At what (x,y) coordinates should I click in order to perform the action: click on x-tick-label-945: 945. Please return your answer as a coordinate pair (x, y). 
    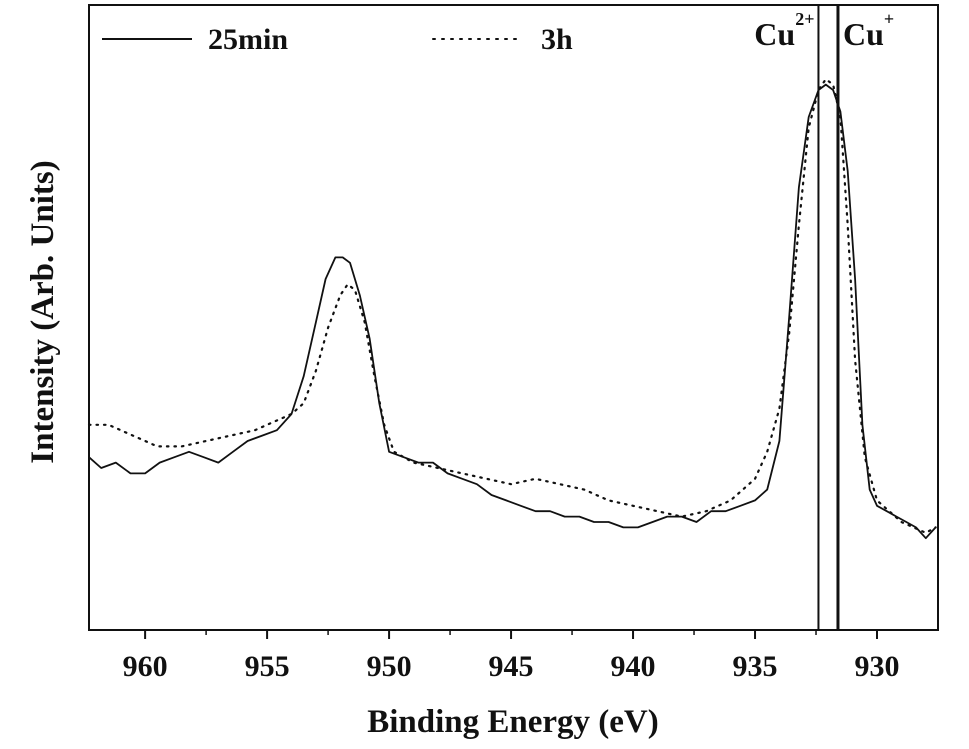
    Looking at the image, I should click on (511, 666).